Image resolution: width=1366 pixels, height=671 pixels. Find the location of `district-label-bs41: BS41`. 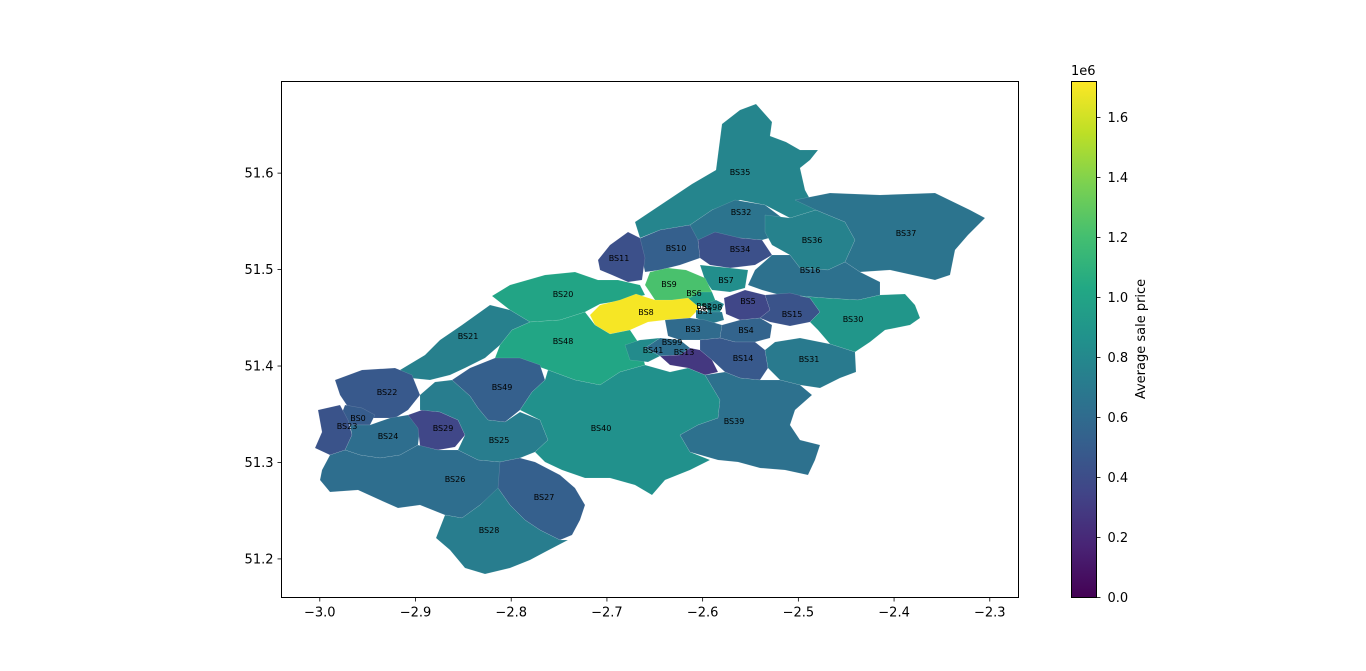

district-label-bs41: BS41 is located at coordinates (653, 350).